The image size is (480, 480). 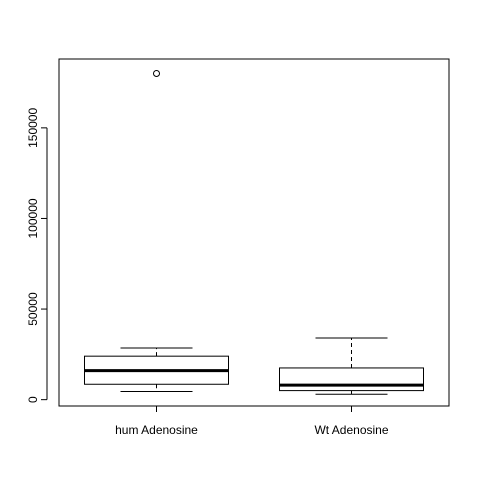 What do you see at coordinates (33, 309) in the screenshot?
I see `y-tick-label: 50000` at bounding box center [33, 309].